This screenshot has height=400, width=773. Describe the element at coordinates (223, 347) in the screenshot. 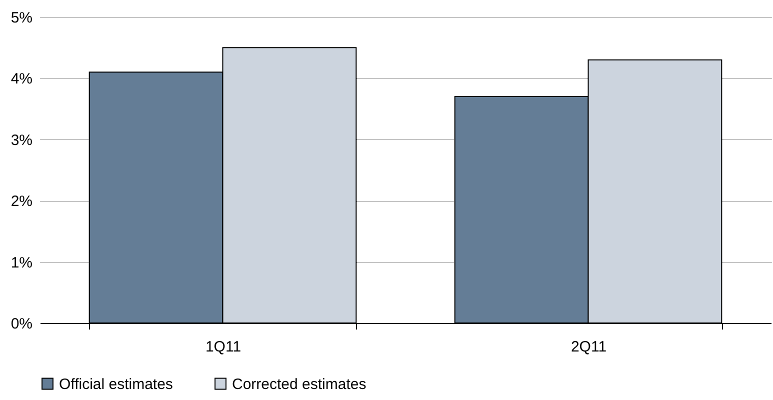

I see `x-tick-label: 1Q11` at that location.